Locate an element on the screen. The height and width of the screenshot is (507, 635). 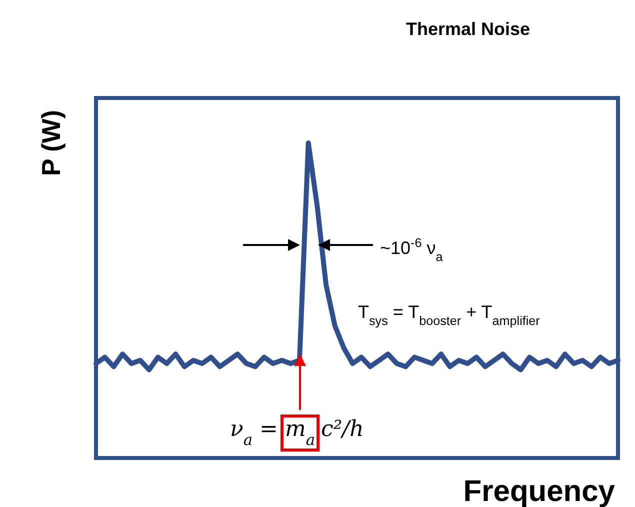
x-axis-title: Frequency is located at coordinates (539, 491).